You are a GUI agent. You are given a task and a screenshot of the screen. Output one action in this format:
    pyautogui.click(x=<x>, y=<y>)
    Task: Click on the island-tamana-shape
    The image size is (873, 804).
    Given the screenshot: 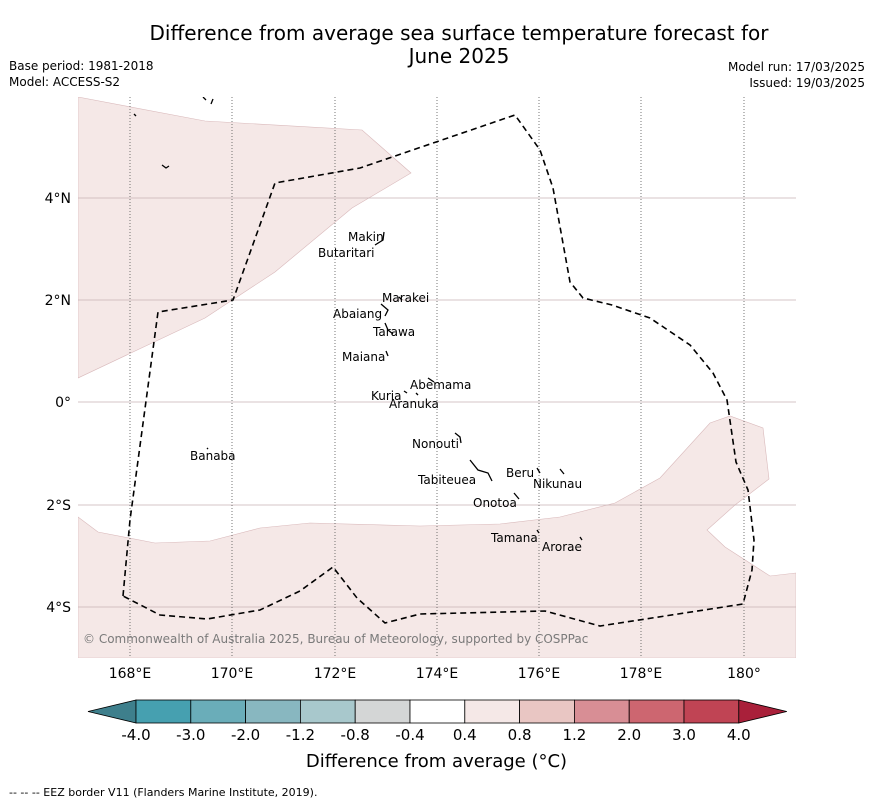 What is the action you would take?
    pyautogui.click(x=538, y=531)
    